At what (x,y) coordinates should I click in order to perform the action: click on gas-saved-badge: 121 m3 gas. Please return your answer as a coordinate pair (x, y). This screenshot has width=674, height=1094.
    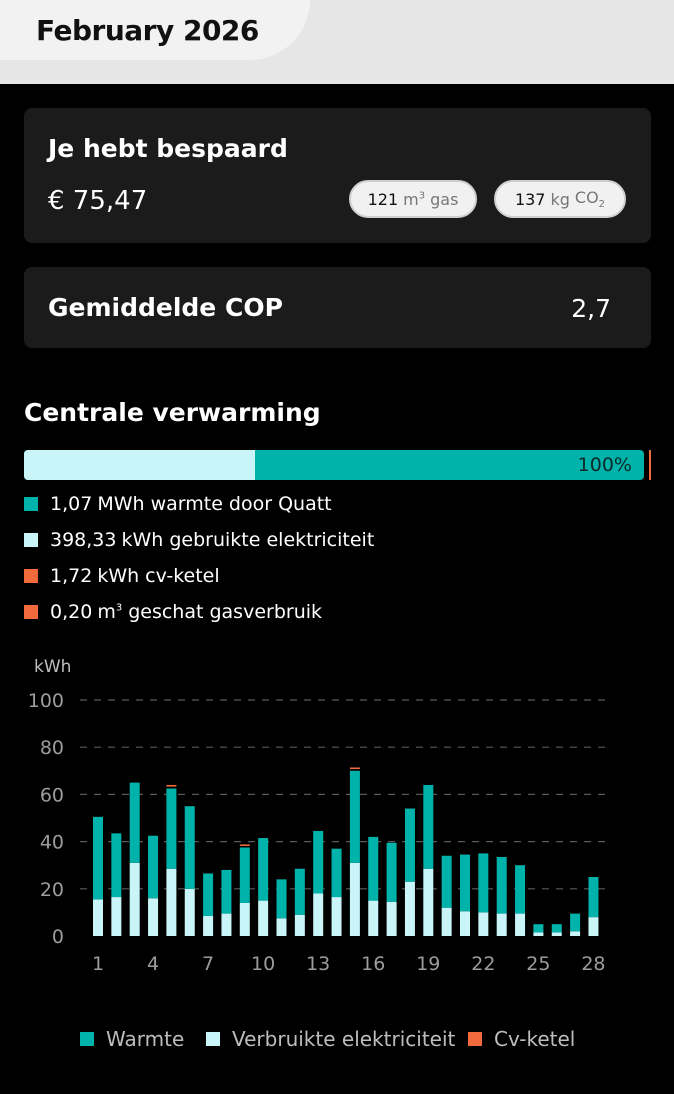
    Looking at the image, I should click on (413, 199).